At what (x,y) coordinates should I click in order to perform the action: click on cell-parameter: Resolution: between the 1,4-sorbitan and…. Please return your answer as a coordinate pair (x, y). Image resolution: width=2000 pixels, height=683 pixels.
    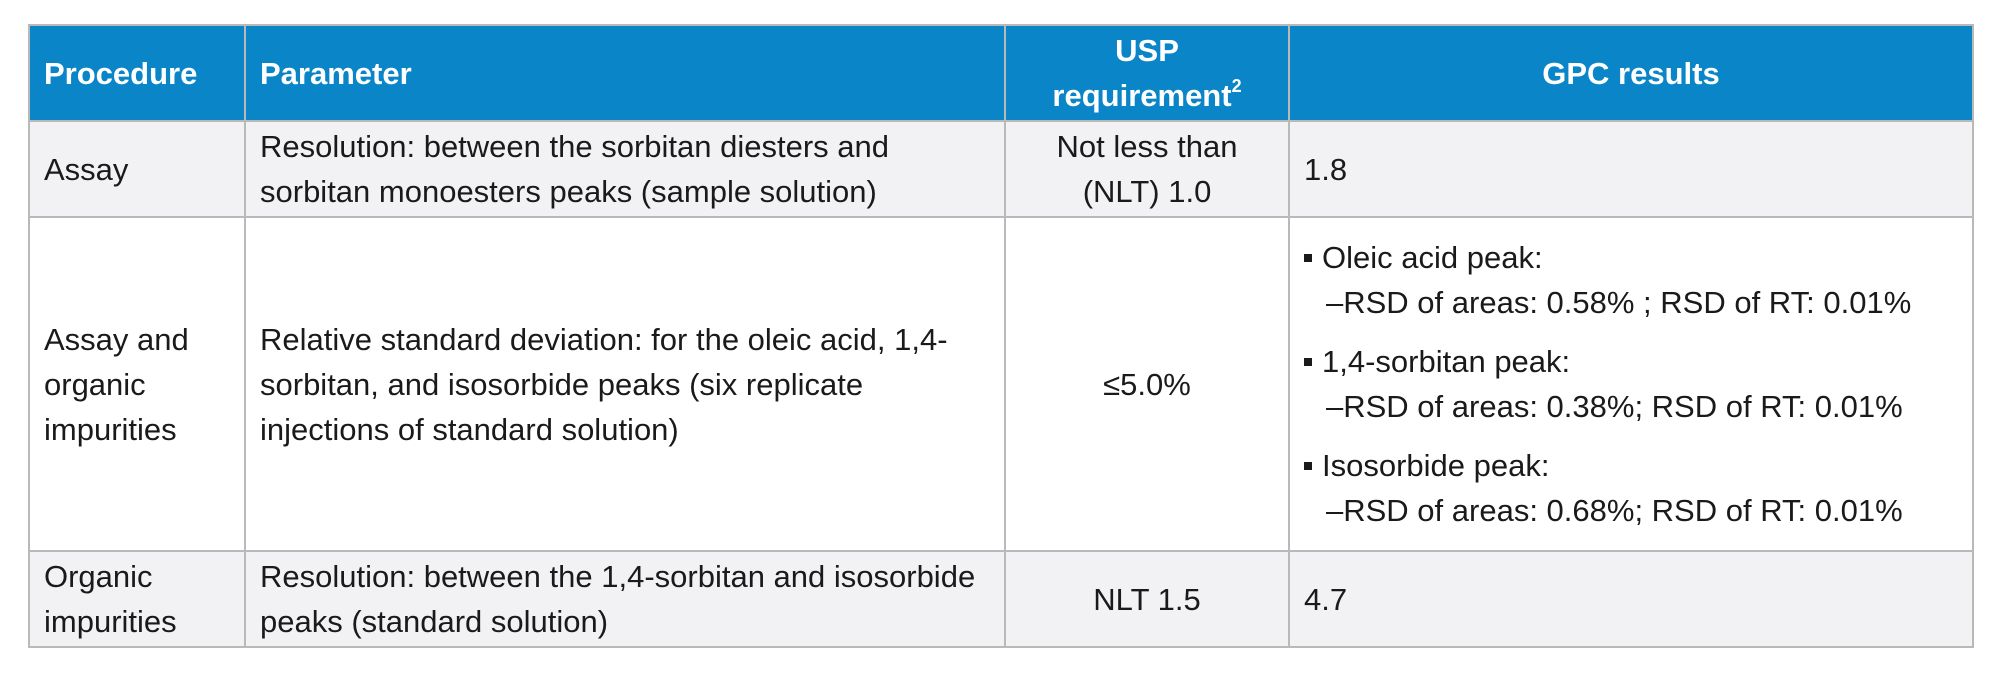
    Looking at the image, I should click on (625, 599).